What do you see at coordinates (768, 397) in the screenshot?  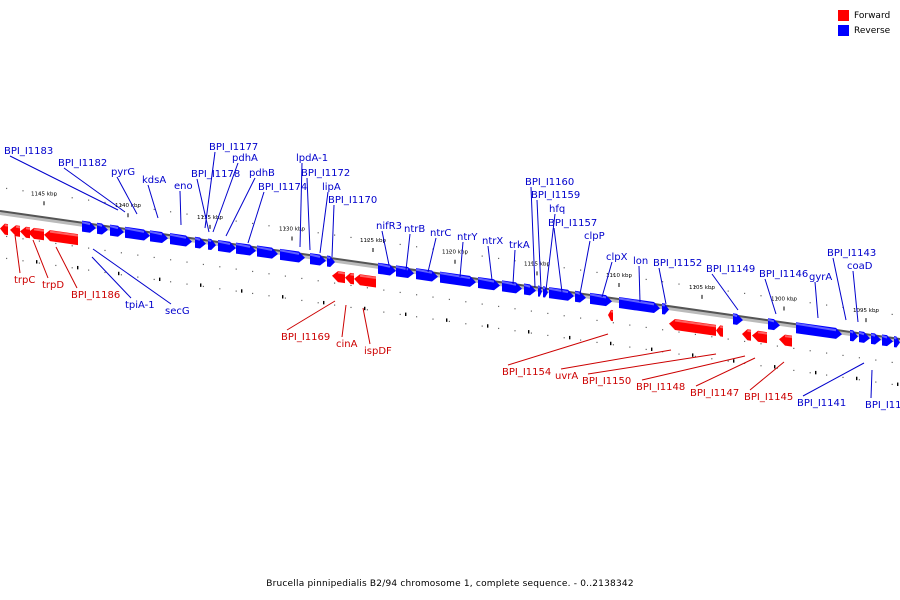 I see `gene-label-bpi-i1145: BPI_I1145` at bounding box center [768, 397].